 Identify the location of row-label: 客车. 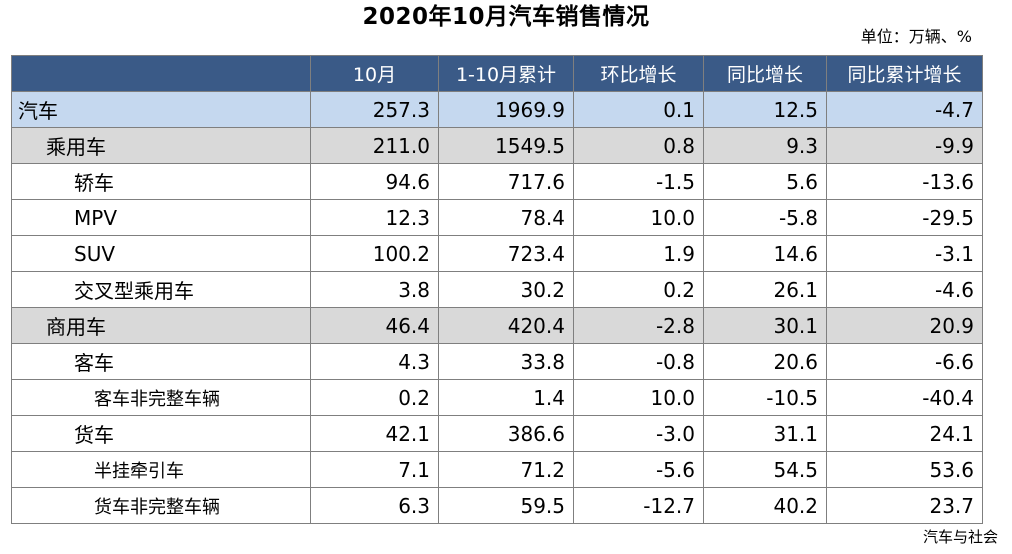
(161, 361).